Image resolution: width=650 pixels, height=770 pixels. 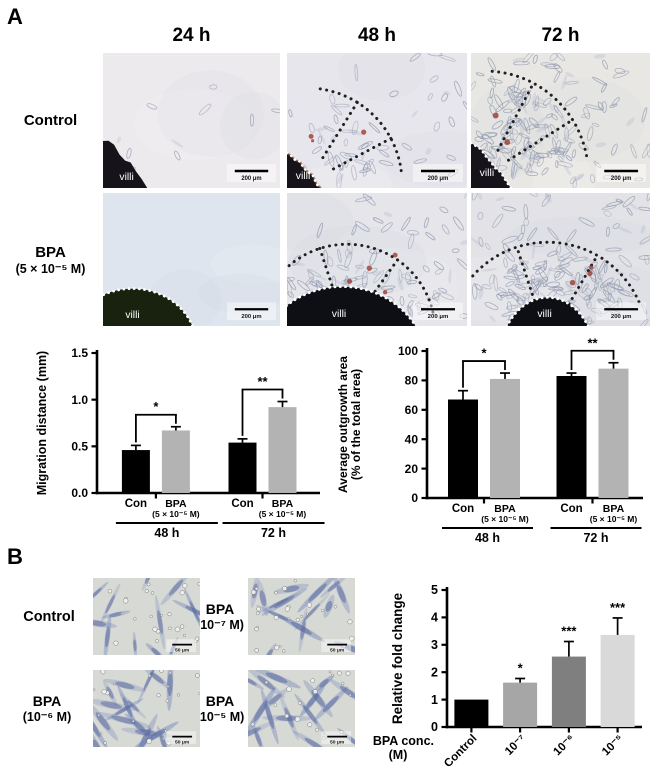 What do you see at coordinates (434, 700) in the screenshot?
I see `y-tick-label: 1` at bounding box center [434, 700].